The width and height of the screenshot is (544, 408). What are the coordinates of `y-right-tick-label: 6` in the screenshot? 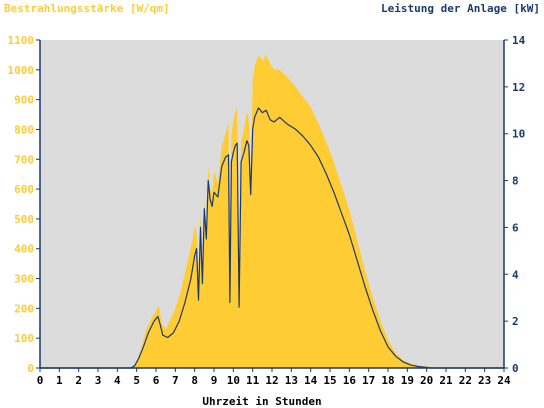 It's located at (515, 227).